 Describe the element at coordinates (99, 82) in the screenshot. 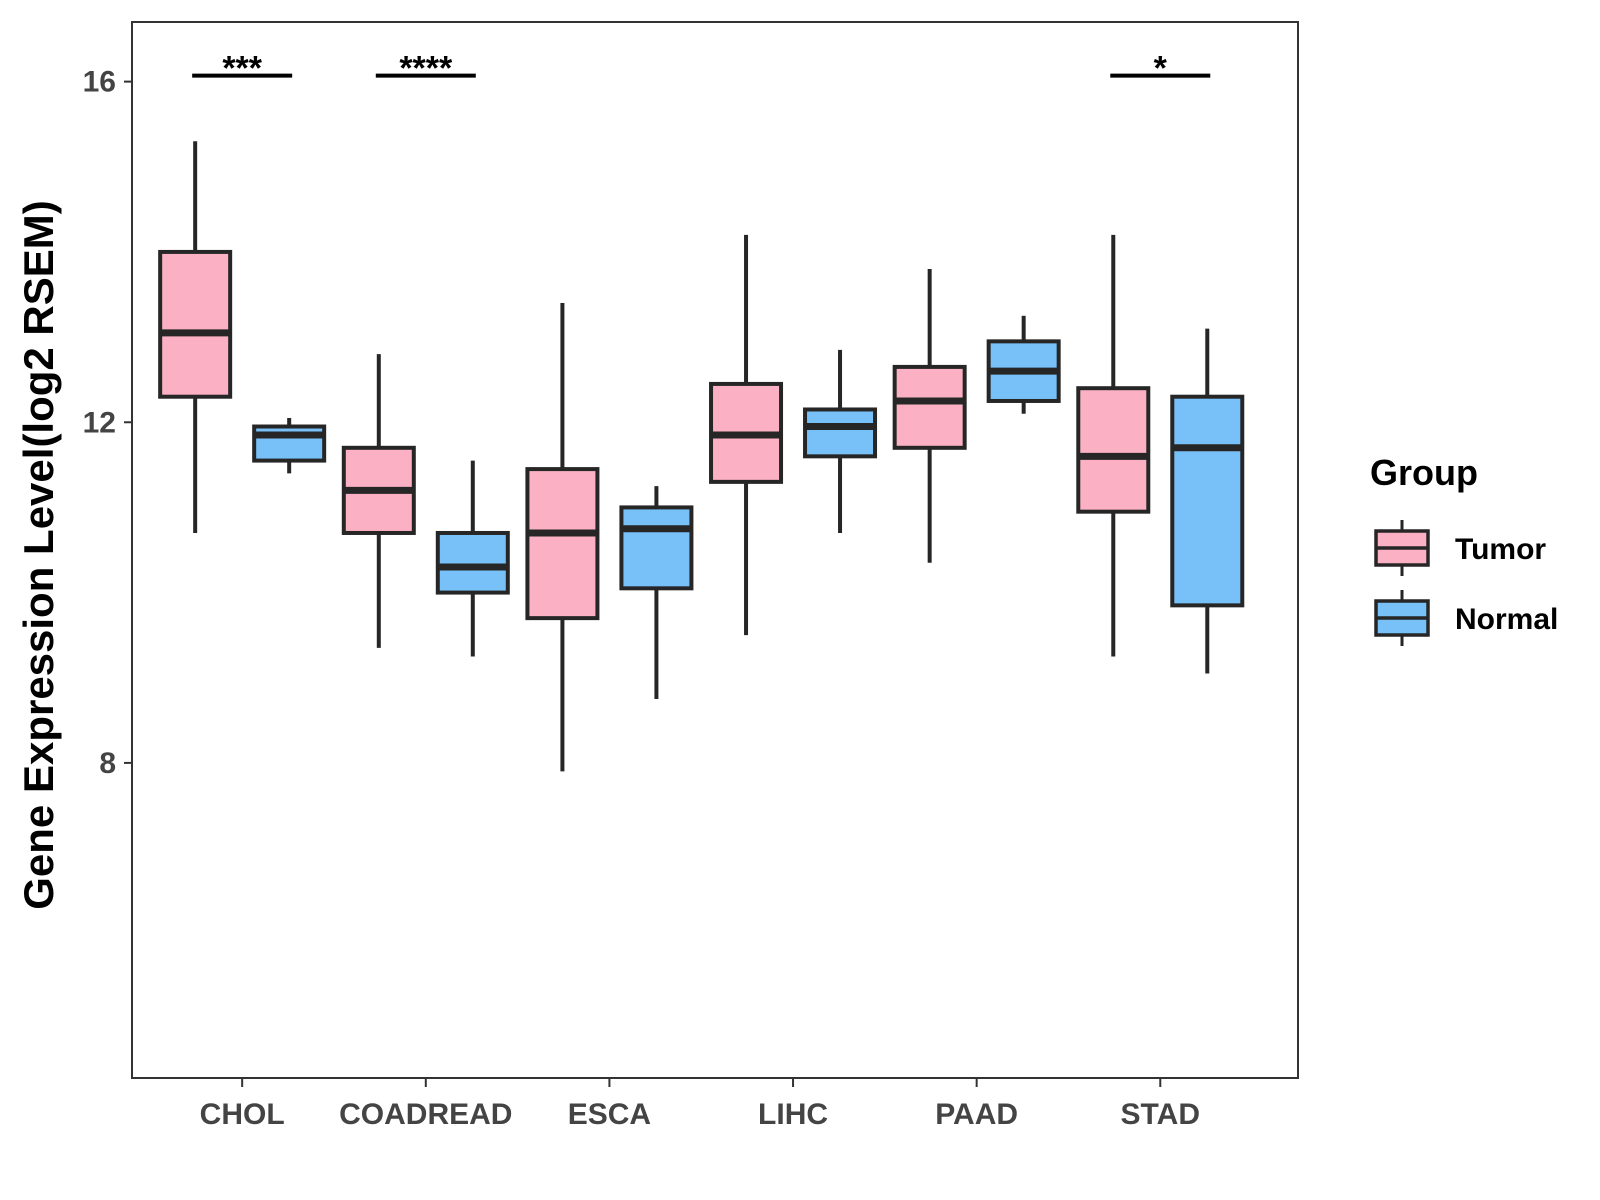

I see `y-tick-label: 16` at that location.